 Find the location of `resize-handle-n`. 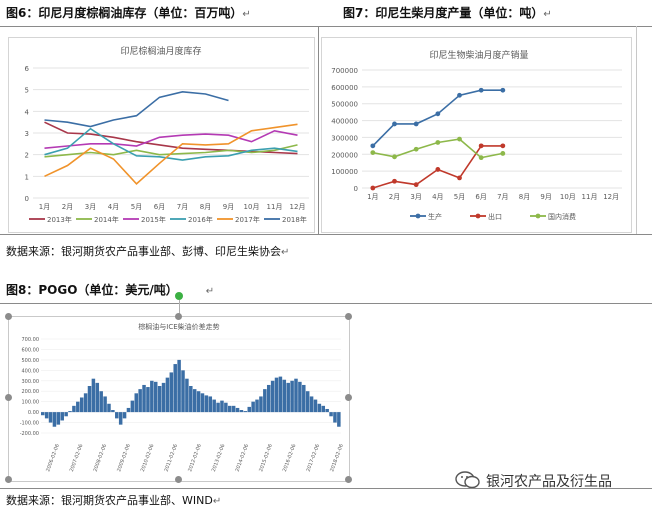

resize-handle-n is located at coordinates (178, 316).